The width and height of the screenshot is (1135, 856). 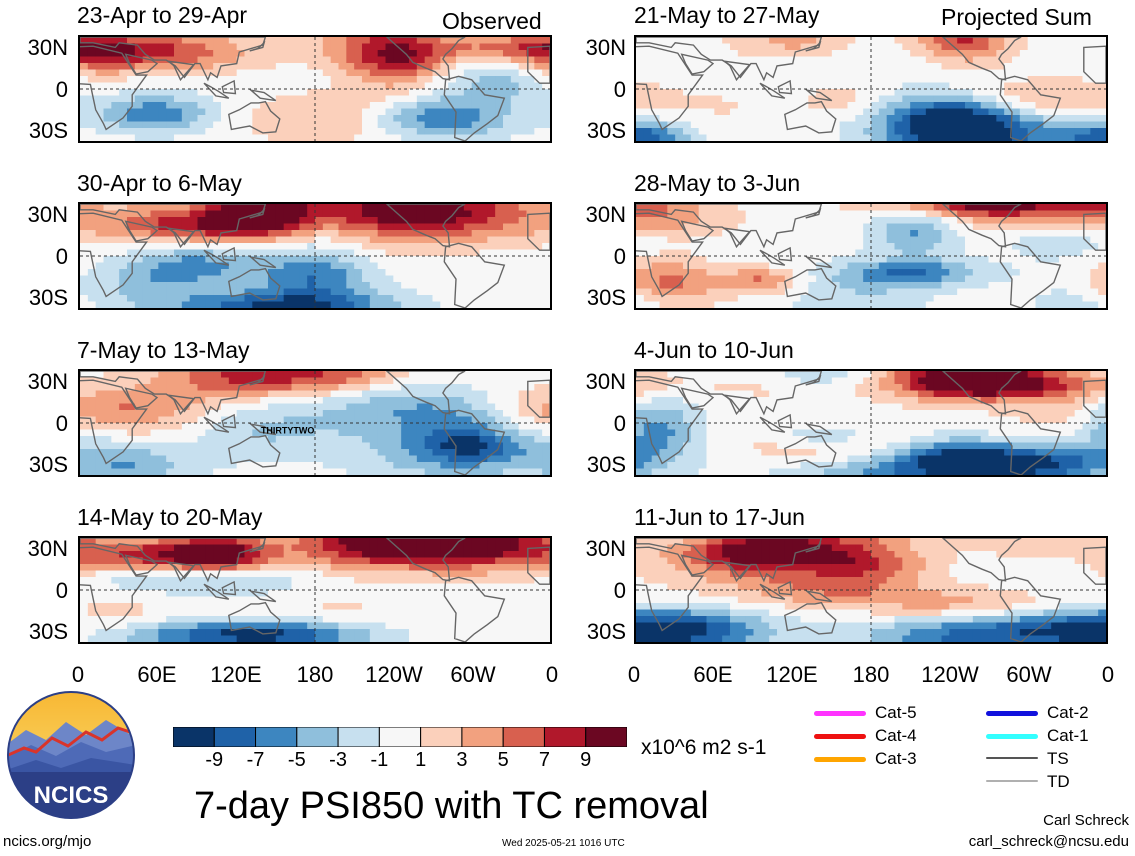 What do you see at coordinates (61, 89) in the screenshot?
I see `y-tick-label: 0` at bounding box center [61, 89].